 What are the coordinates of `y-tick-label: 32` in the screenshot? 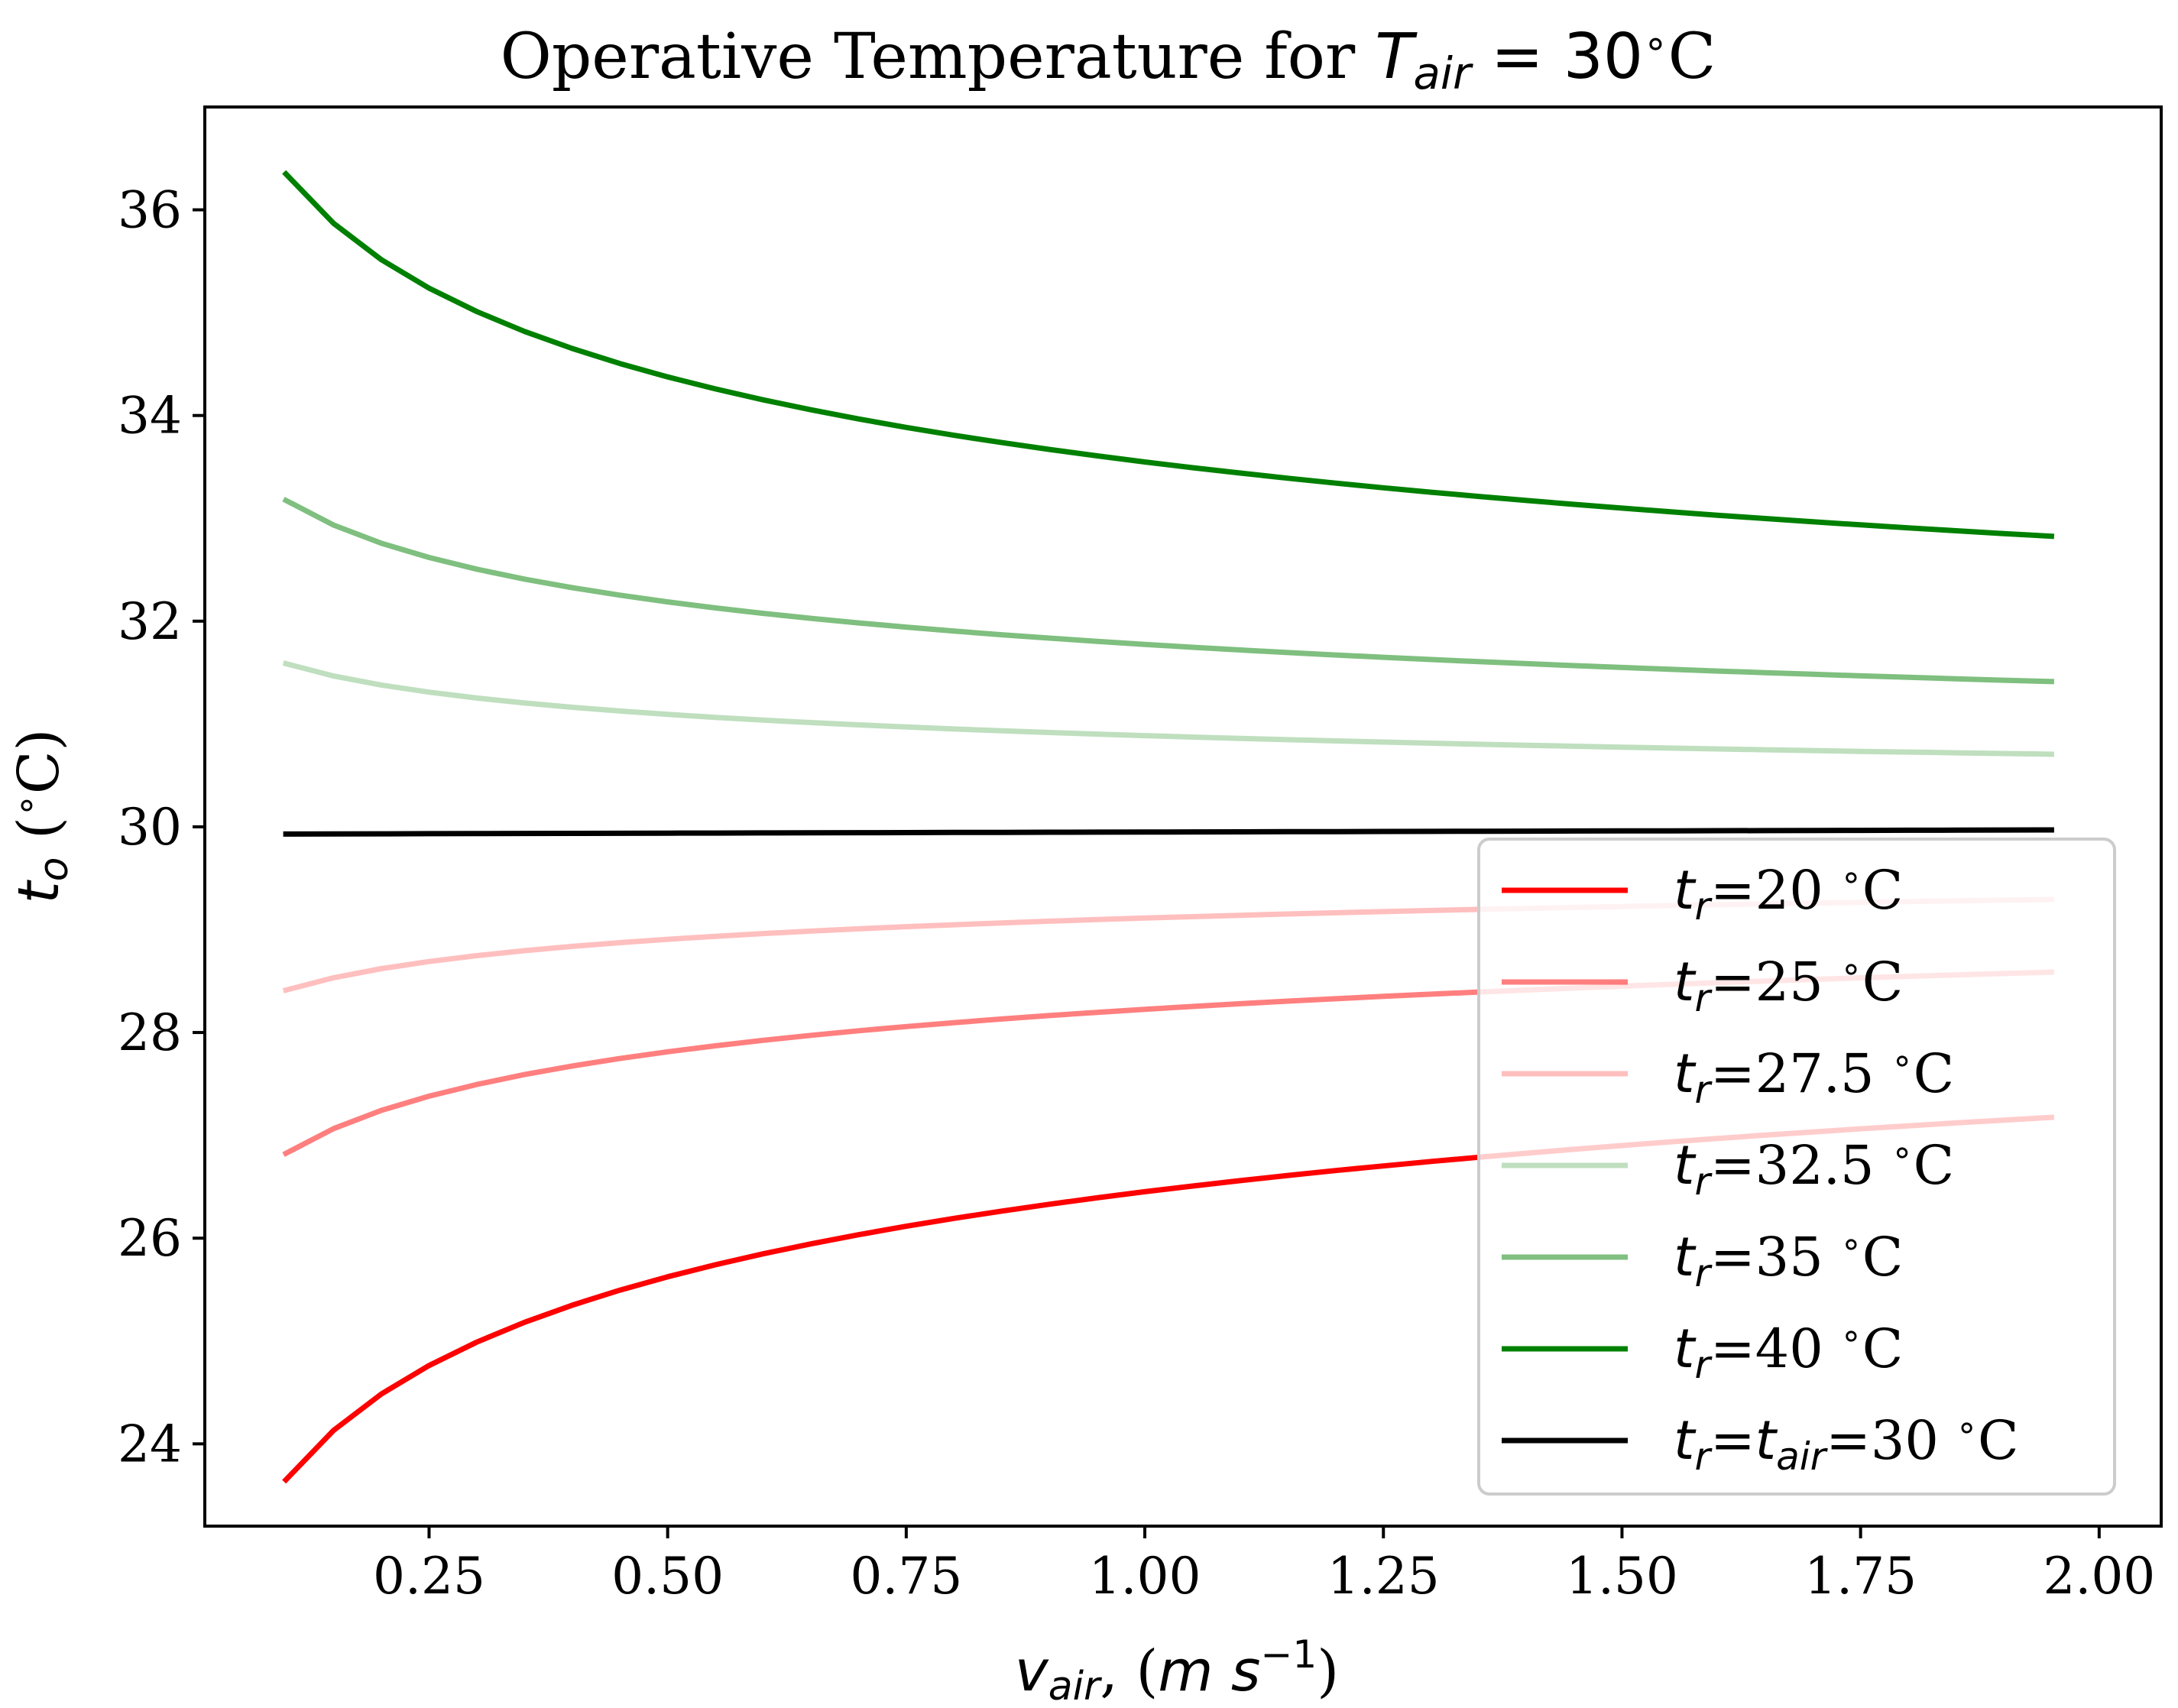 It's located at (150, 621).